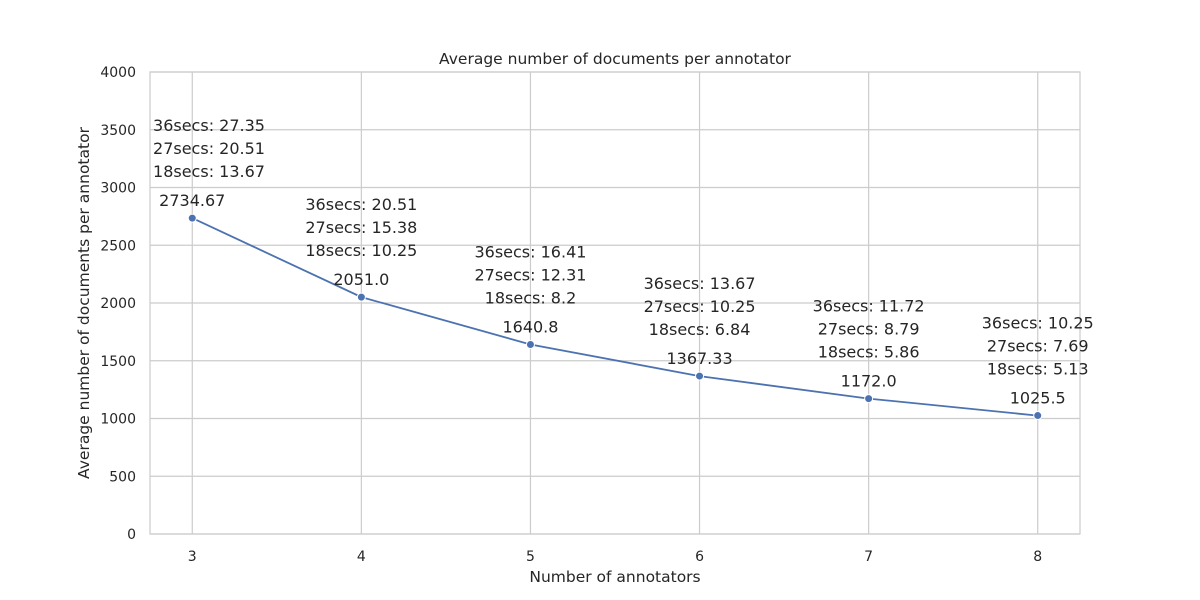 The width and height of the screenshot is (1200, 600). Describe the element at coordinates (1038, 398) in the screenshot. I see `data-label: 1025.5` at that location.